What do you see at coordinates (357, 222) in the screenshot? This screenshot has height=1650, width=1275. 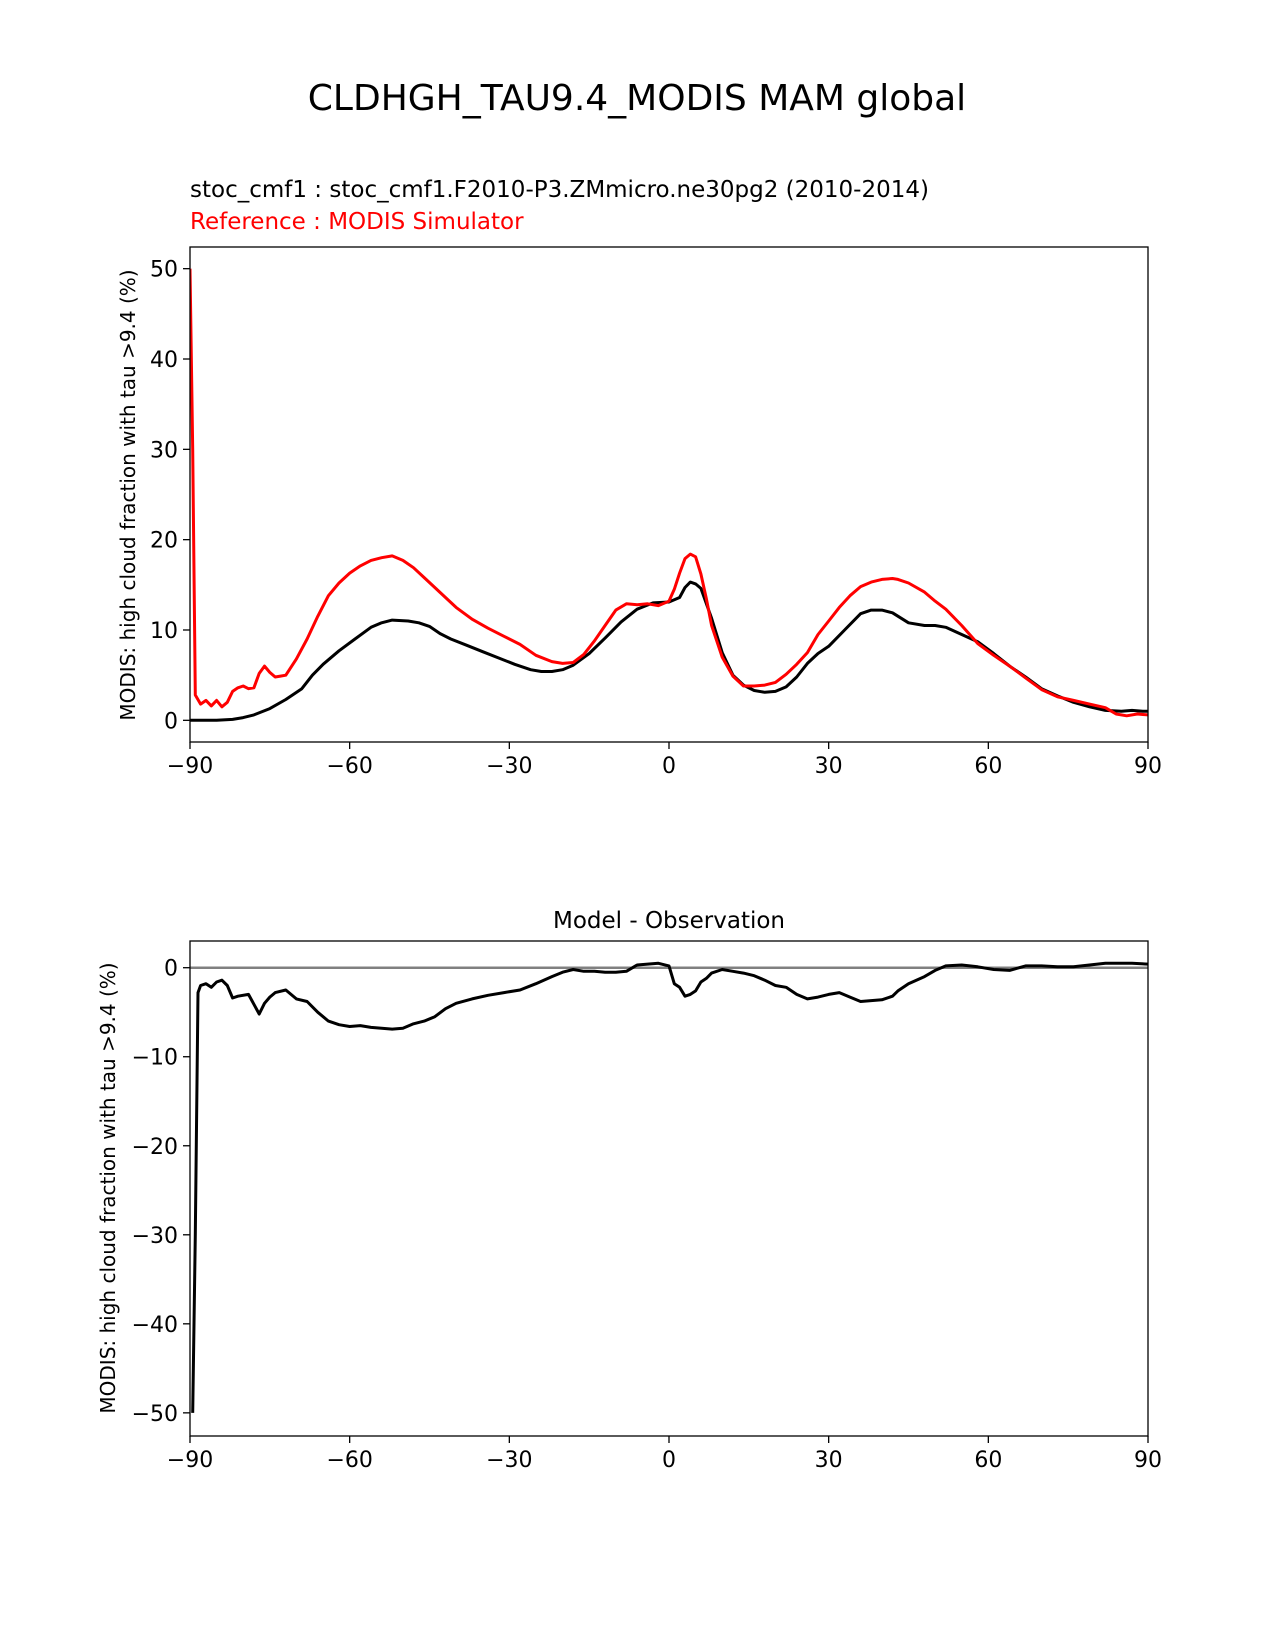 I see `top-panel-reference-subtitle: Reference : MODIS Simulator` at bounding box center [357, 222].